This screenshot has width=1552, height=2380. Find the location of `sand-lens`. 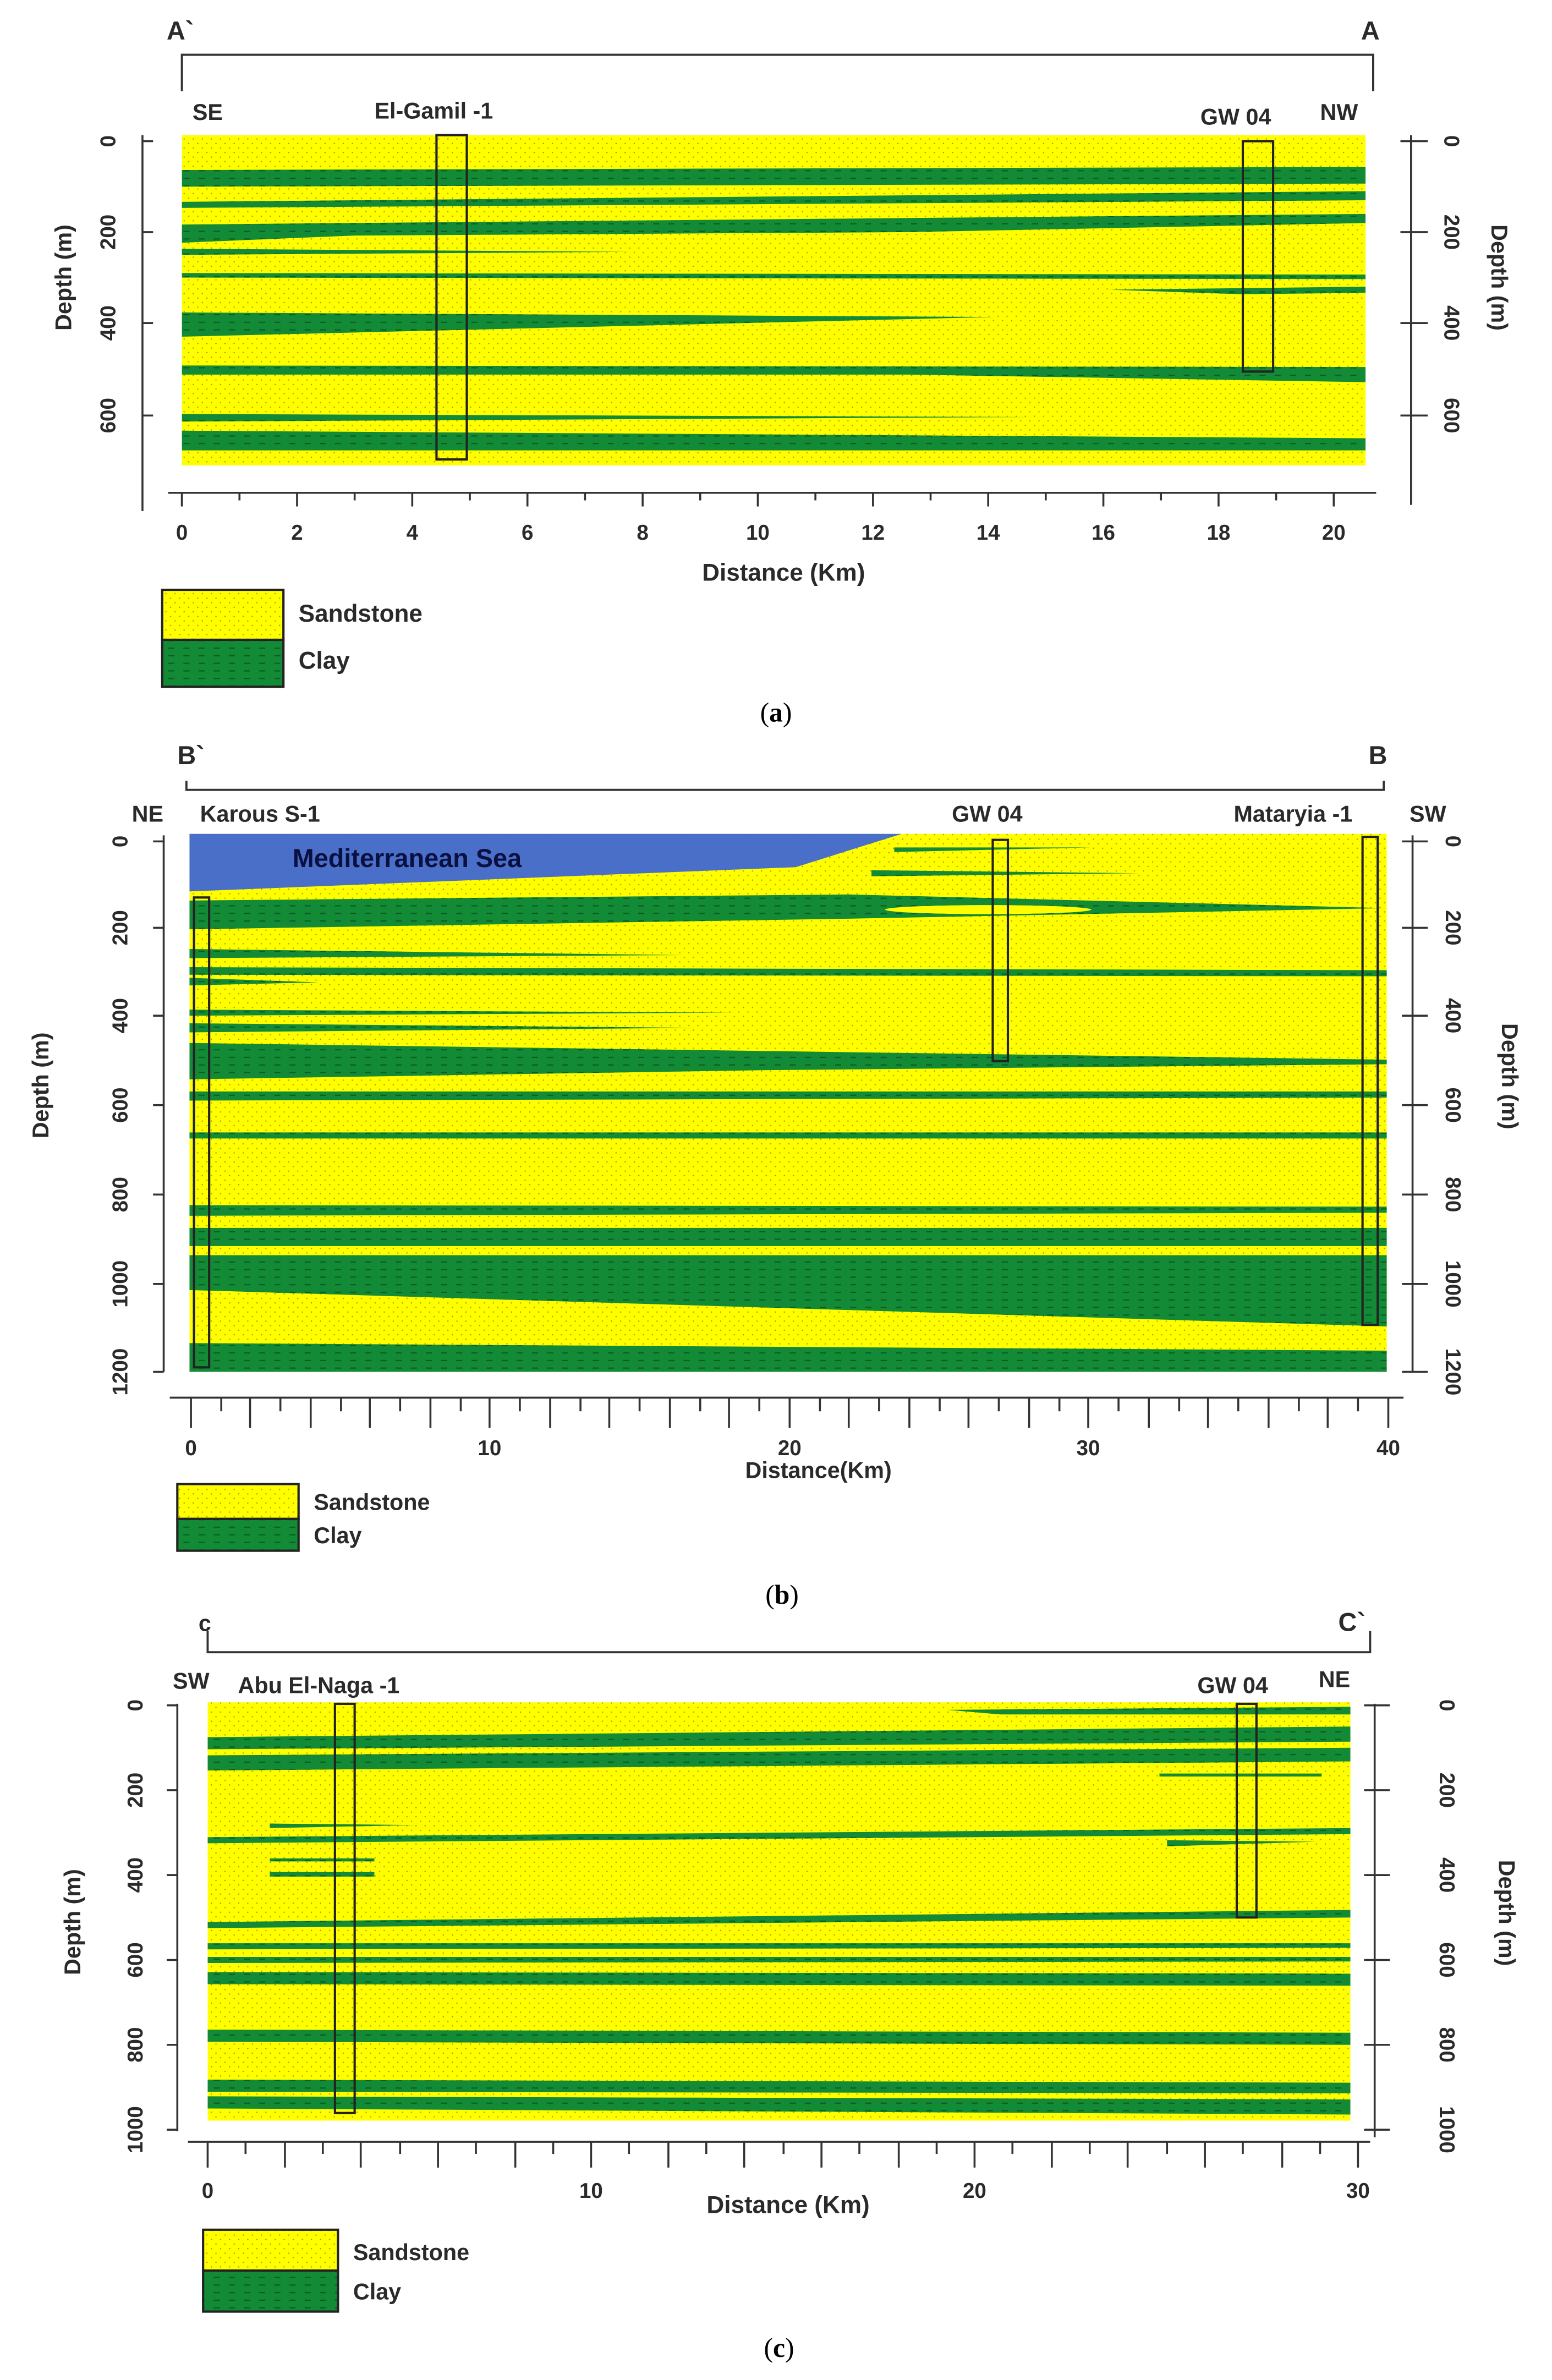

sand-lens is located at coordinates (988, 910).